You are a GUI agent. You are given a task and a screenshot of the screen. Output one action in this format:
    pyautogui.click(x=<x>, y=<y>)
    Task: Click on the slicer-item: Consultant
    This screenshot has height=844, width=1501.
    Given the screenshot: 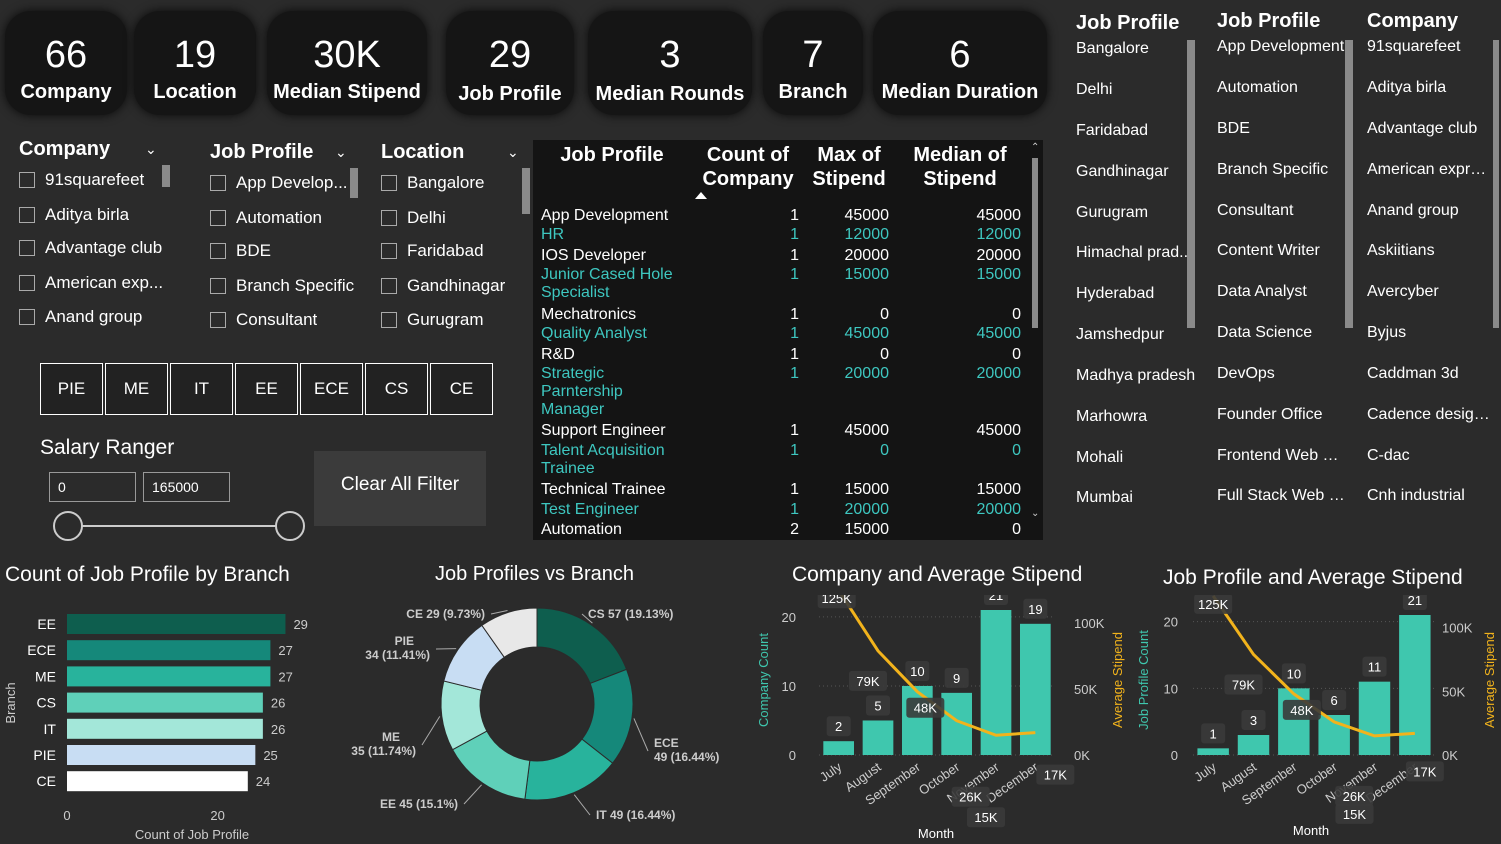 What is the action you would take?
    pyautogui.click(x=280, y=320)
    